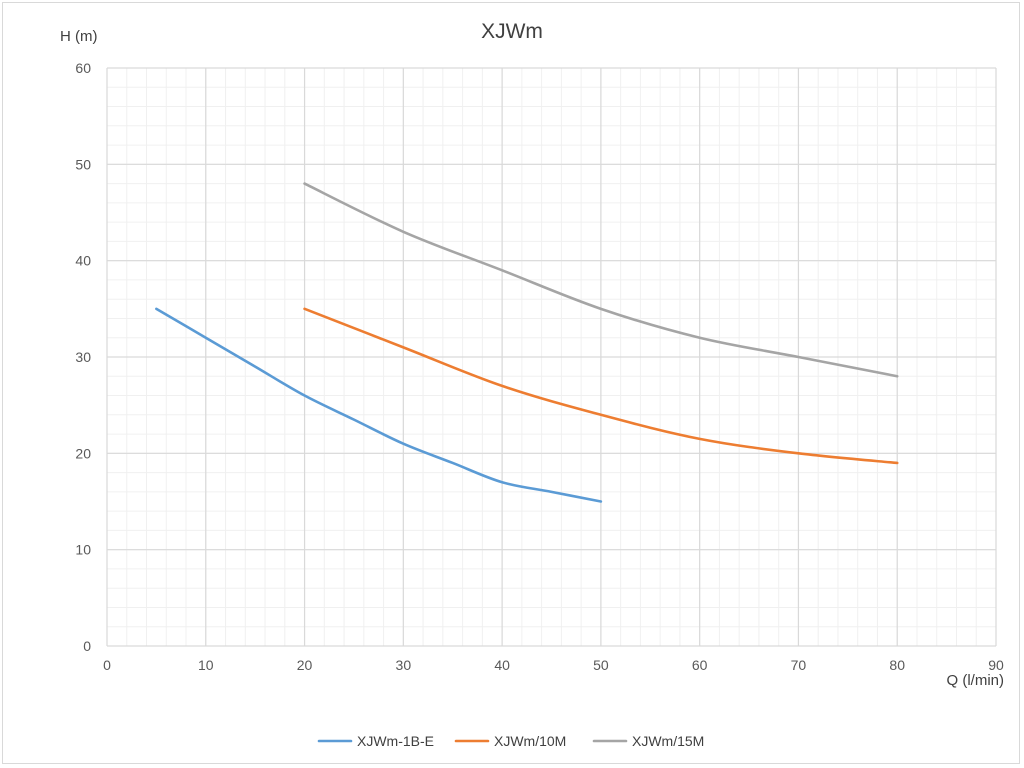  Describe the element at coordinates (553, 665) in the screenshot. I see `x-axis-tick-labels: 0 10 20 30 40 50 60 70 80 90` at that location.